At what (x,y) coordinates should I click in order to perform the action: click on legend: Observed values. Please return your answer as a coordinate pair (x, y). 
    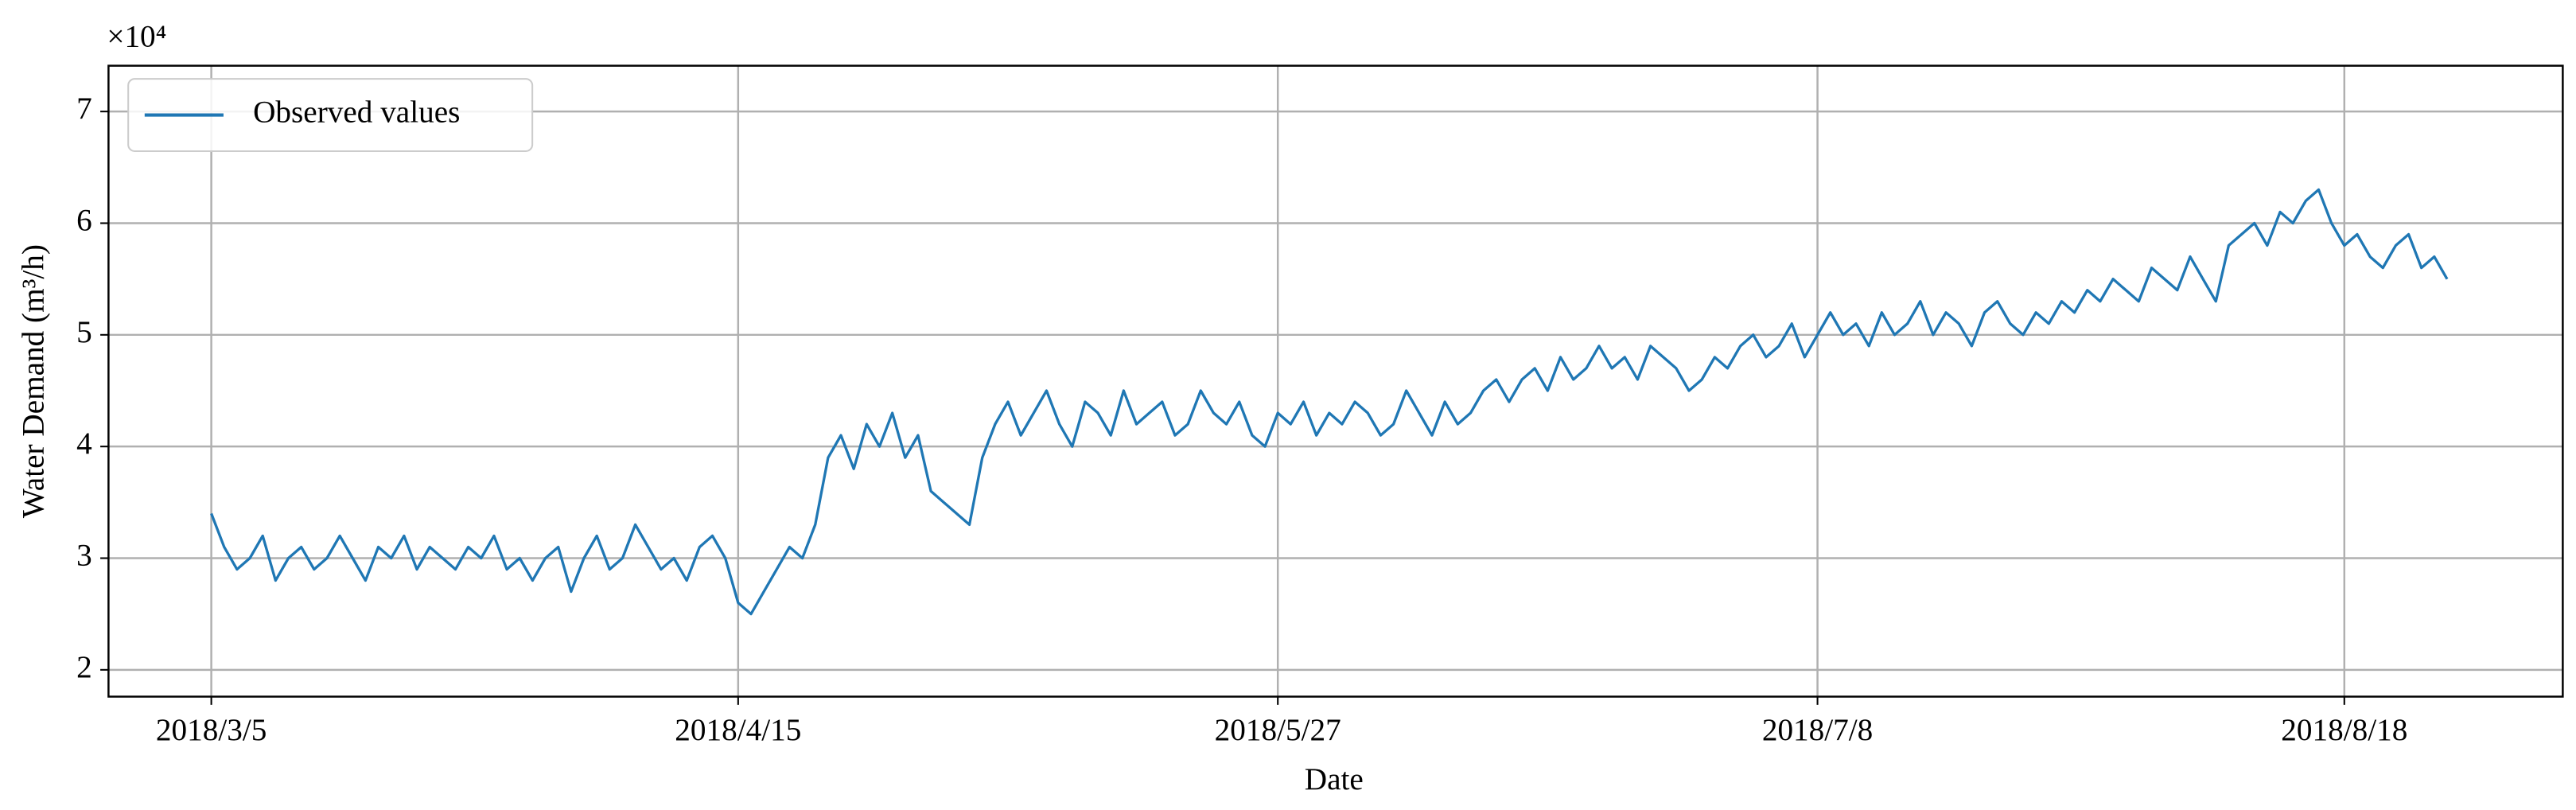
    Looking at the image, I should click on (331, 116).